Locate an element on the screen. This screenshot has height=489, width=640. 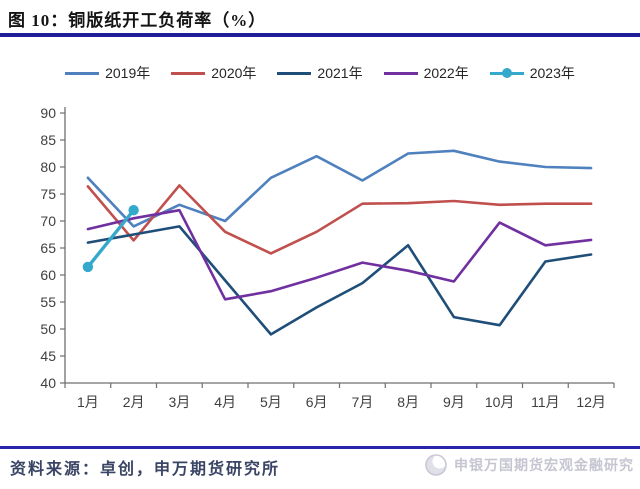
x-axis-label: 12月 is located at coordinates (591, 402).